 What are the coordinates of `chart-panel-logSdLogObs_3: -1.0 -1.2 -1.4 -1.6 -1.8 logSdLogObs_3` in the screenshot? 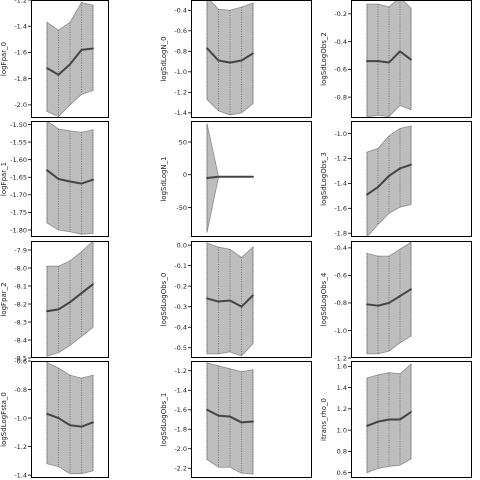 It's located at (396, 179).